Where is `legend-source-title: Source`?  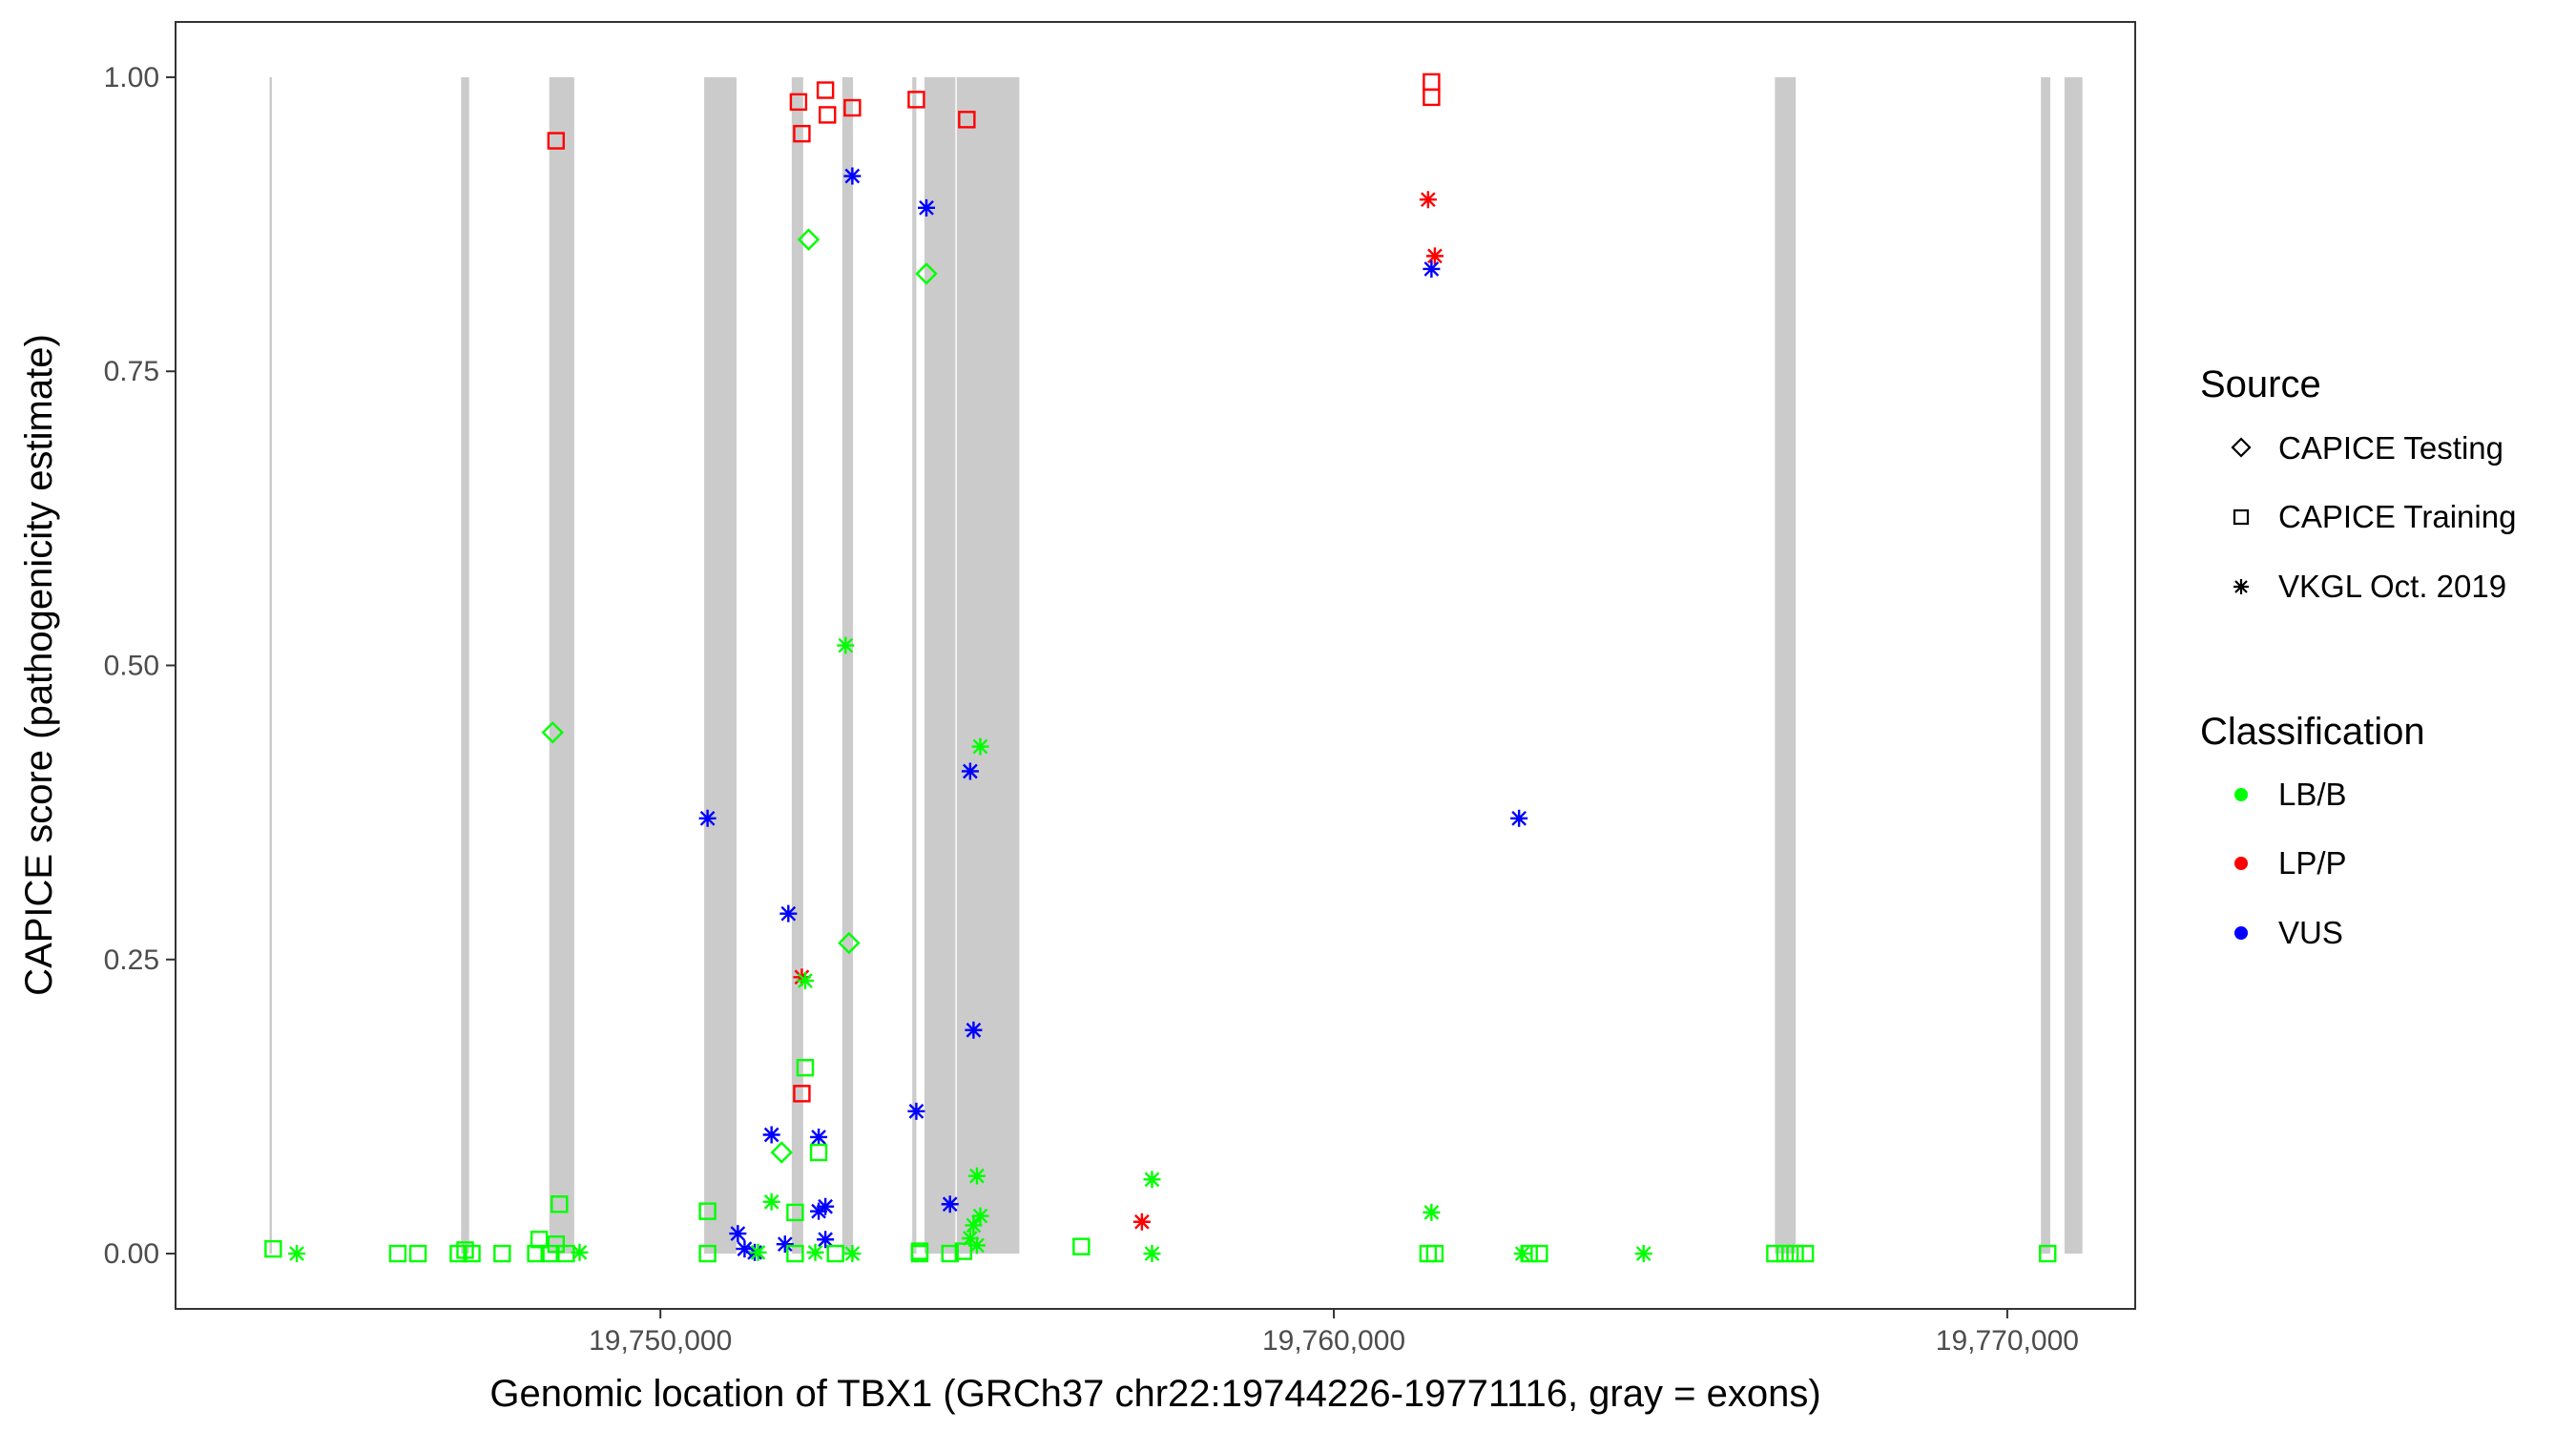
legend-source-title: Source is located at coordinates (2260, 384).